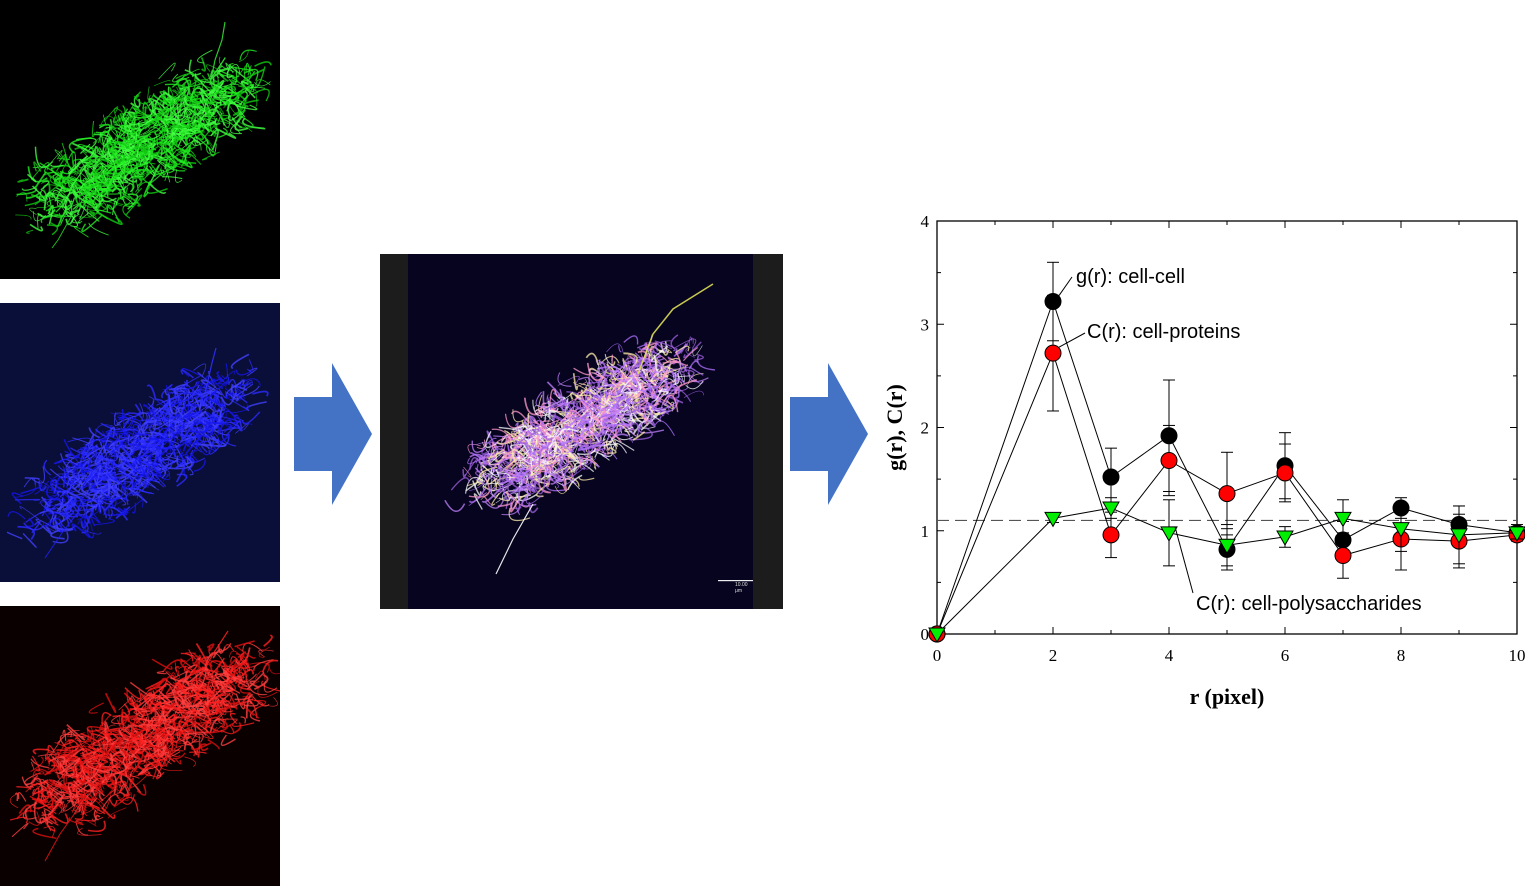 This screenshot has height=886, width=1529. I want to click on x-tick-label: 4, so click(1169, 655).